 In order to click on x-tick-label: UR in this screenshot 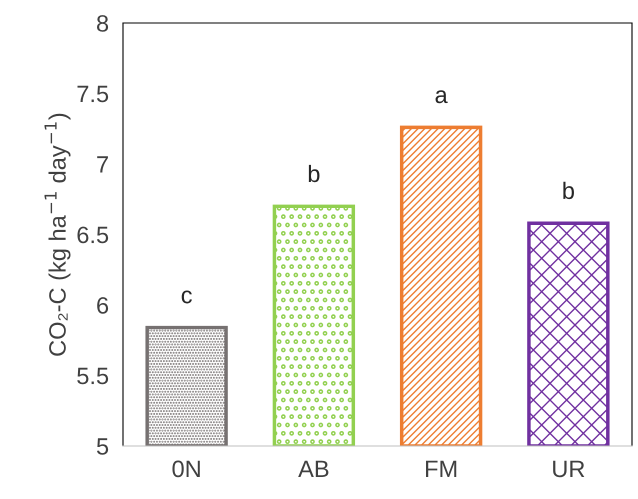, I will do `click(568, 469)`.